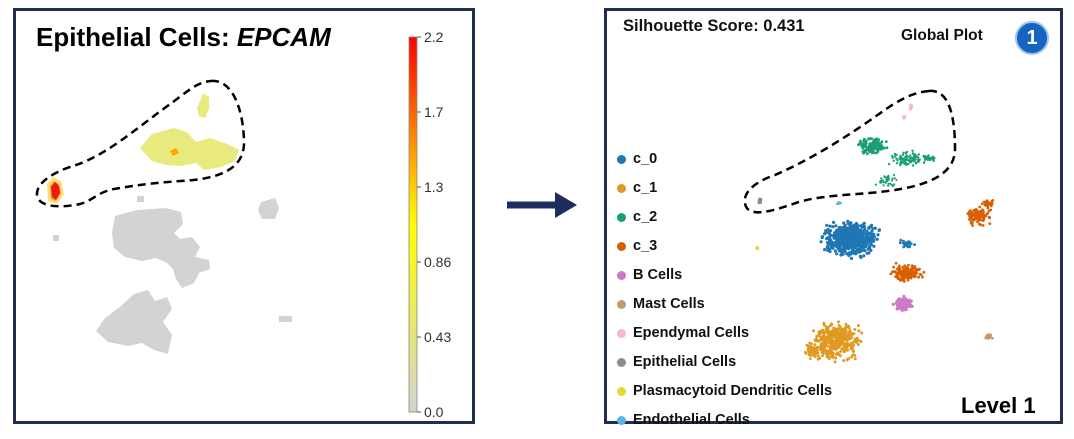 The width and height of the screenshot is (1074, 439). What do you see at coordinates (685, 362) in the screenshot?
I see `legend-label: Epithelial Cells` at bounding box center [685, 362].